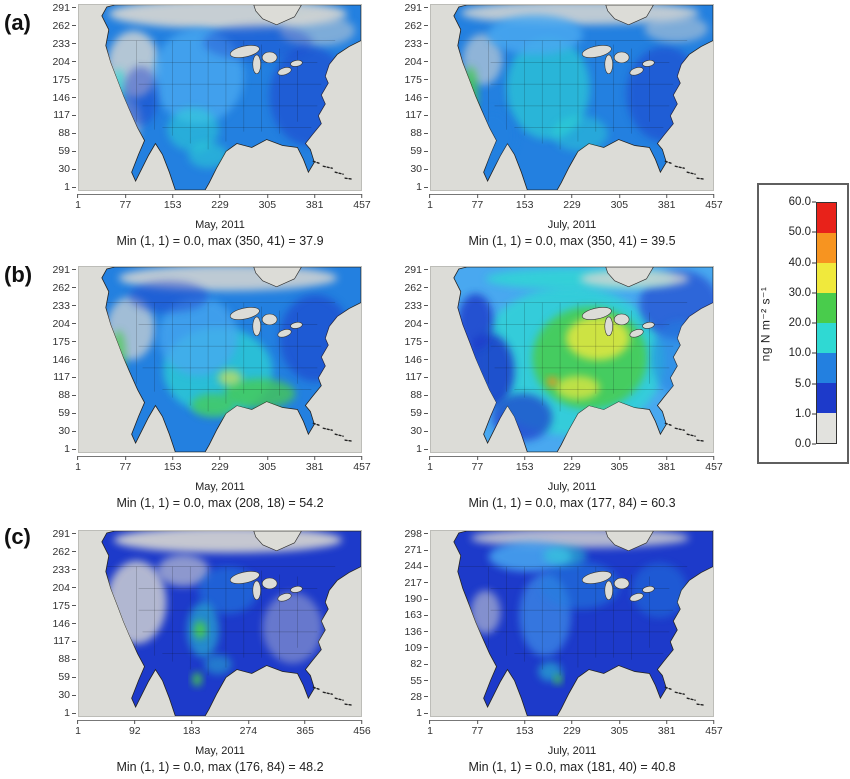  What do you see at coordinates (220, 503) in the screenshot?
I see `panel-minmax-caption: Min (1, 1) = 0.0, max (208, 18) = 54.2` at bounding box center [220, 503].